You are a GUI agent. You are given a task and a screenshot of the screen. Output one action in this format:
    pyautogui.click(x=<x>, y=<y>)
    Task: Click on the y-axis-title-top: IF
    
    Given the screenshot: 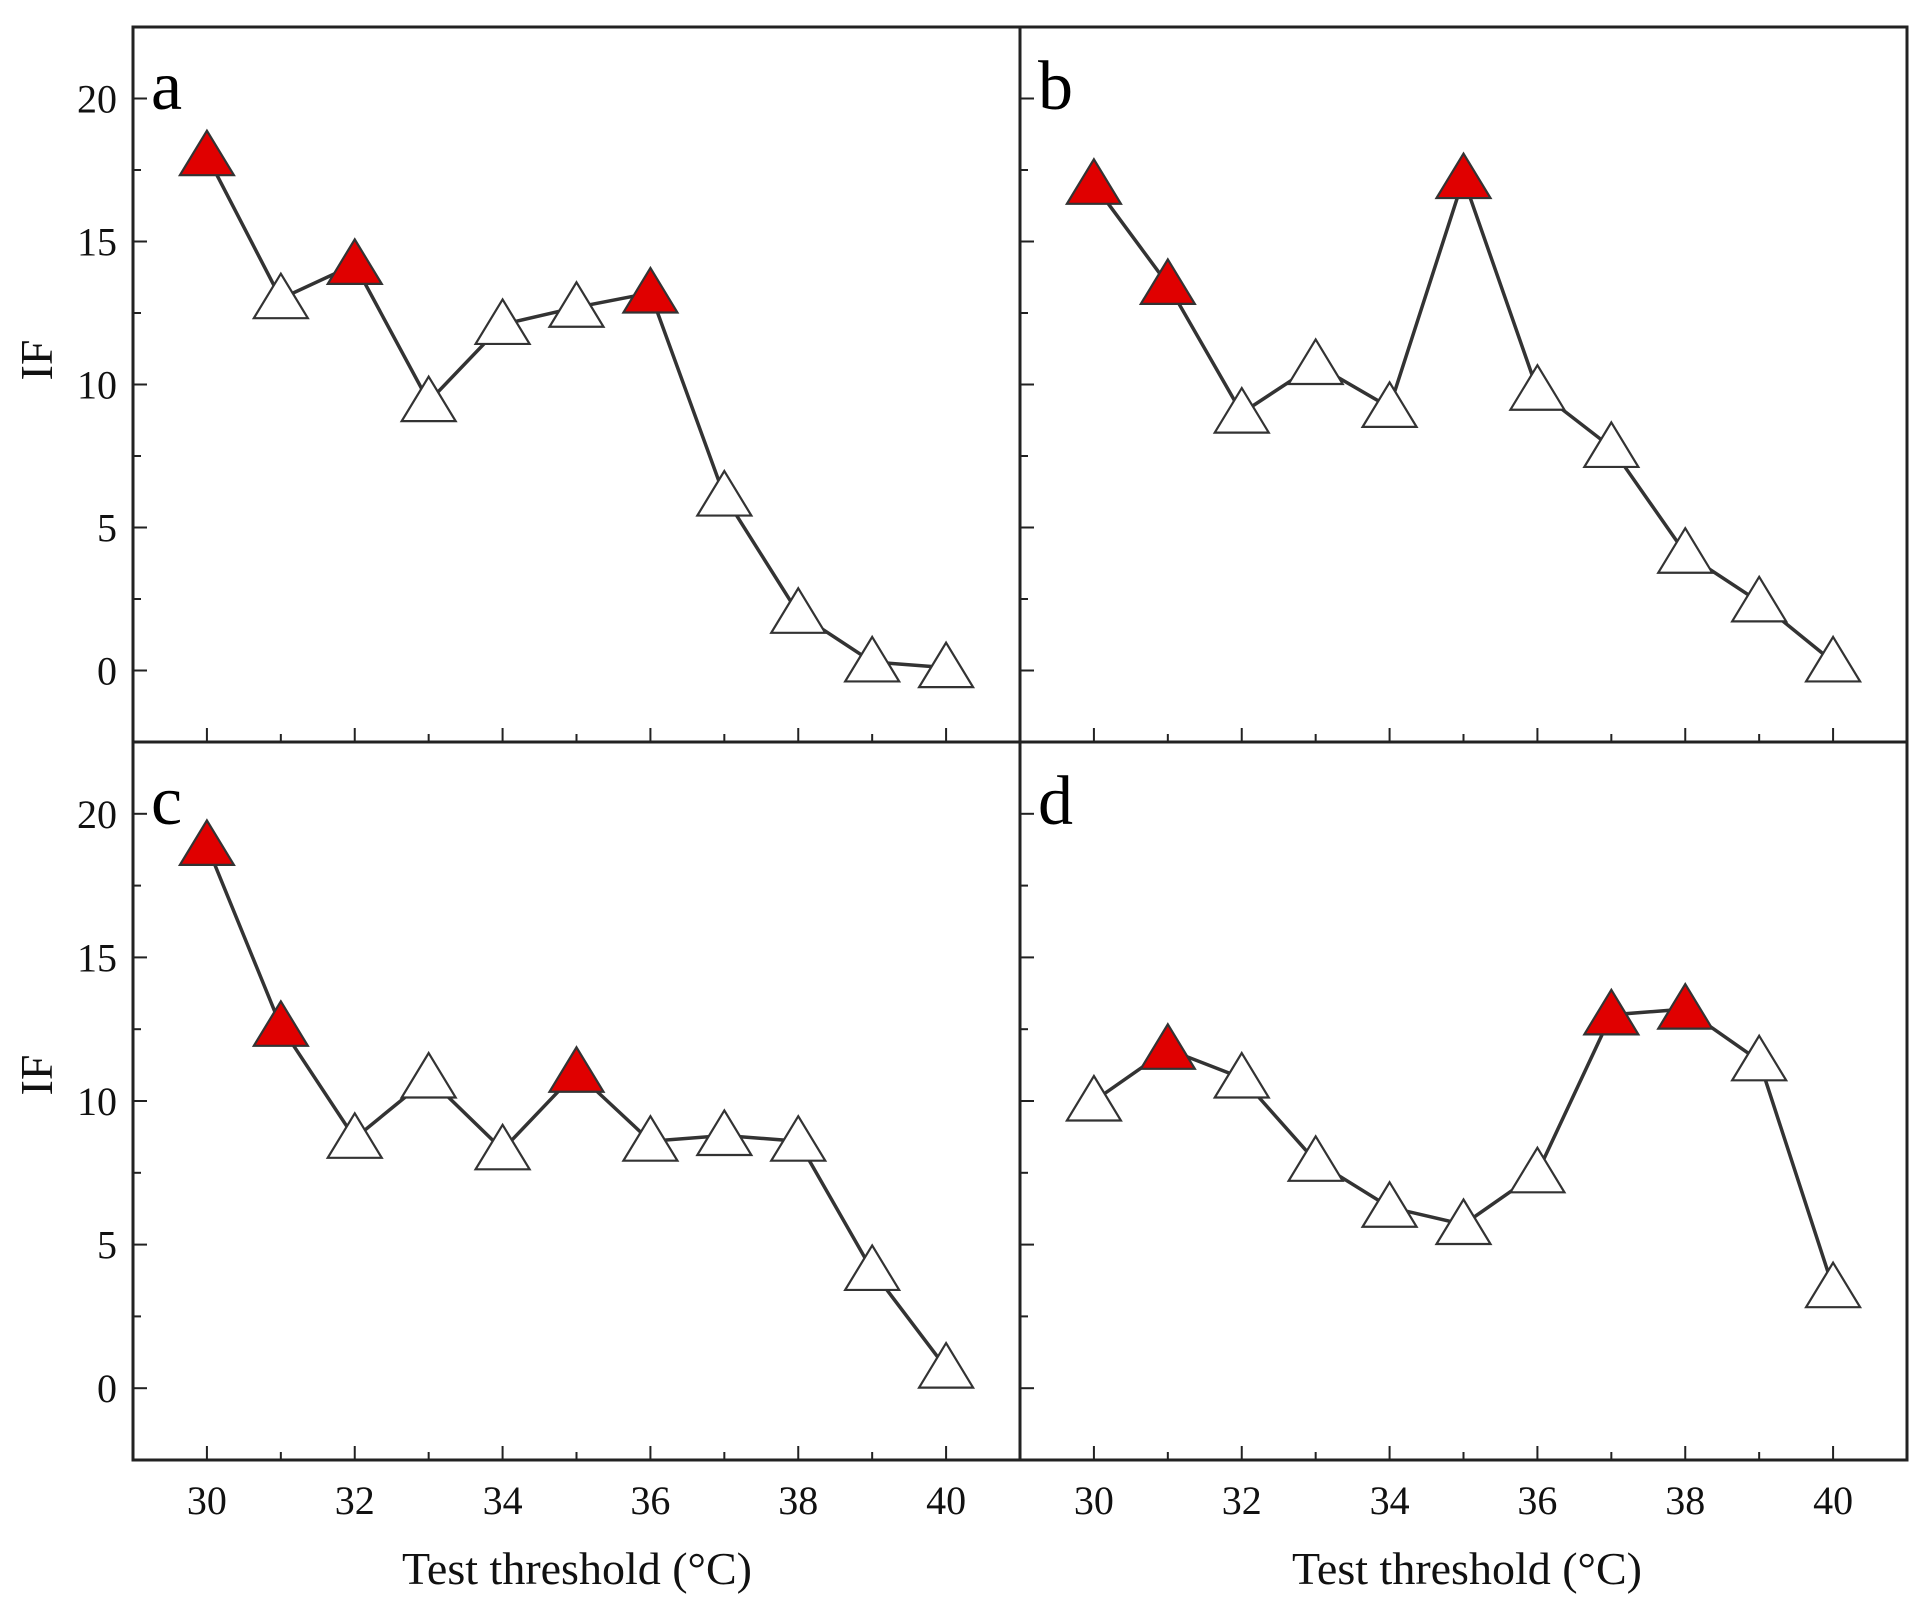 What is the action you would take?
    pyautogui.click(x=36, y=360)
    